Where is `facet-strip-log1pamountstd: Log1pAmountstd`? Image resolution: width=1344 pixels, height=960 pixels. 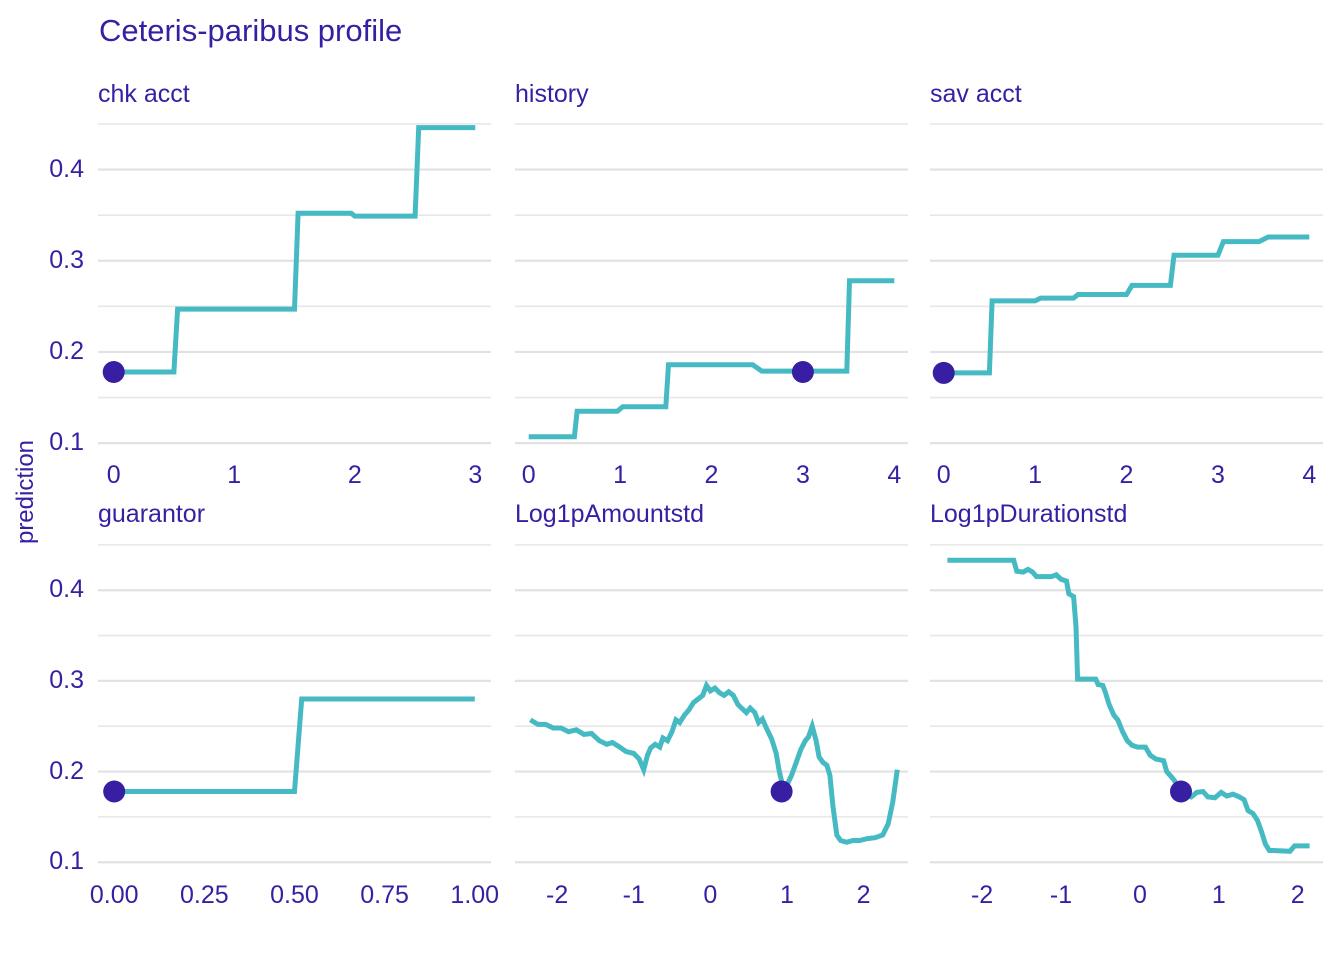 facet-strip-log1pamountstd: Log1pAmountstd is located at coordinates (610, 514).